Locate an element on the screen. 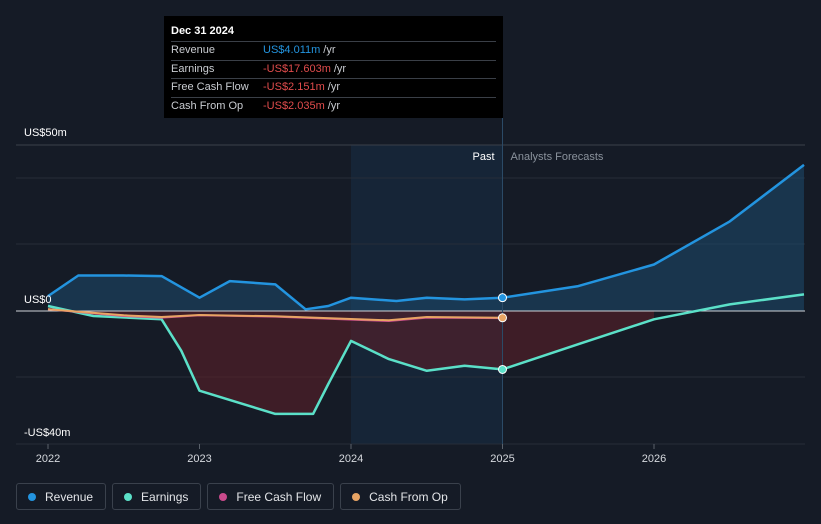  tooltip-row-value: -US$2.151m is located at coordinates (294, 87).